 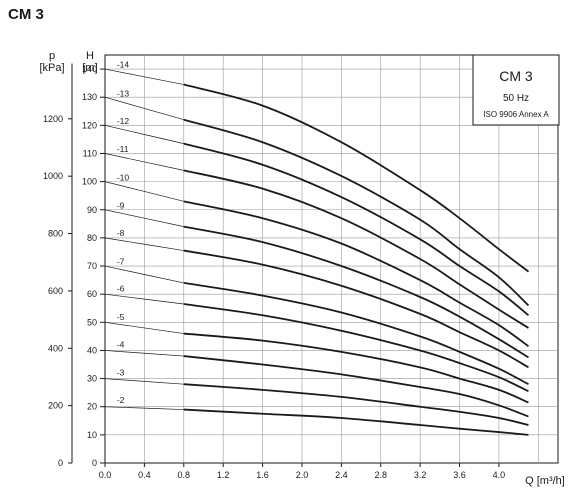 What do you see at coordinates (123, 94) in the screenshot?
I see `series-label: -13` at bounding box center [123, 94].